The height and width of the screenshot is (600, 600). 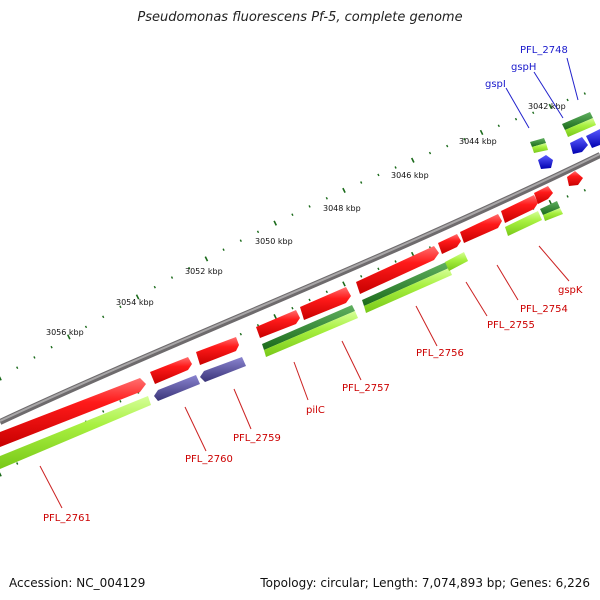 I want to click on scale-tick-label: 3056 kbp, so click(x=65, y=332).